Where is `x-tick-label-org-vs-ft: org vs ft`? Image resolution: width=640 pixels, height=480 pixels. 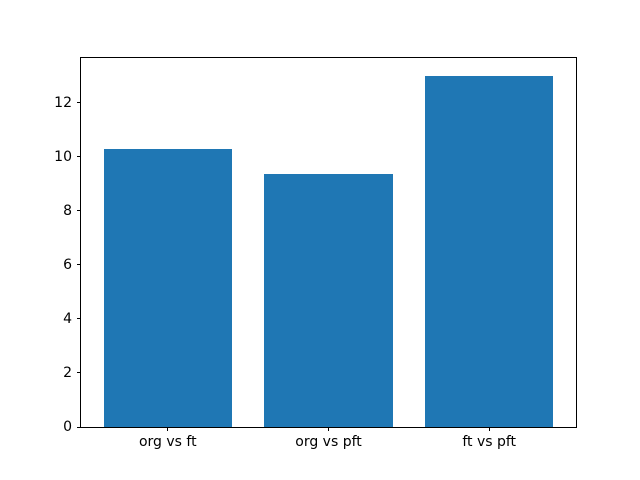
x-tick-label-org-vs-ft: org vs ft is located at coordinates (167, 442).